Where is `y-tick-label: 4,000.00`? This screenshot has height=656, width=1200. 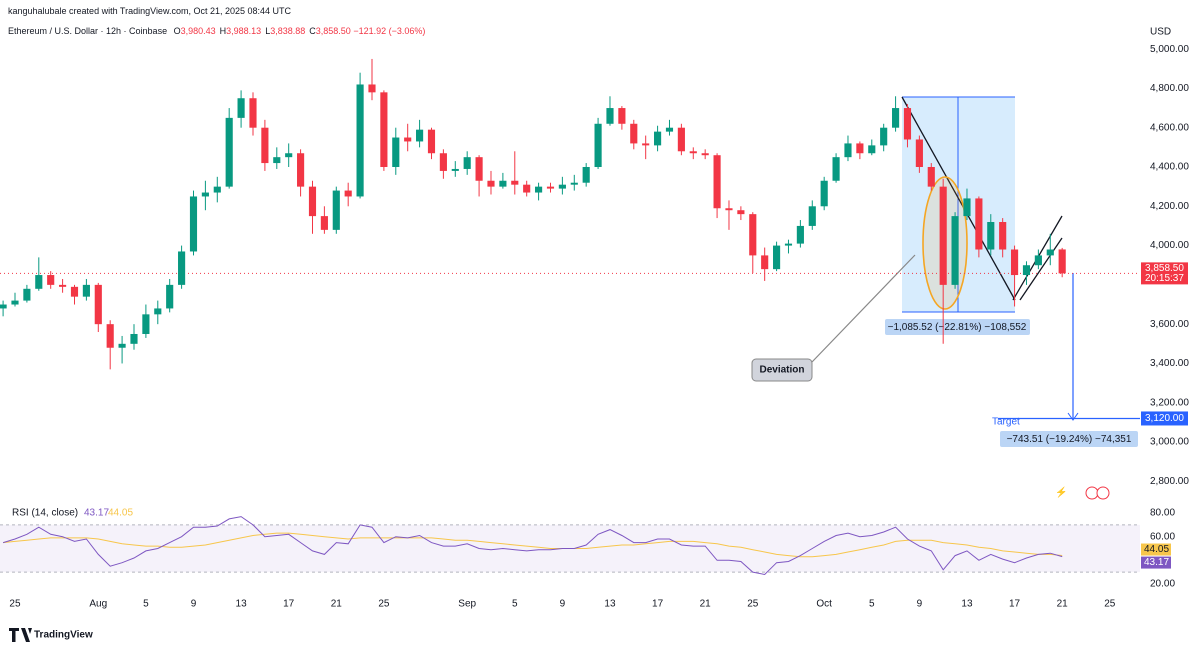
y-tick-label: 4,000.00 is located at coordinates (1169, 245).